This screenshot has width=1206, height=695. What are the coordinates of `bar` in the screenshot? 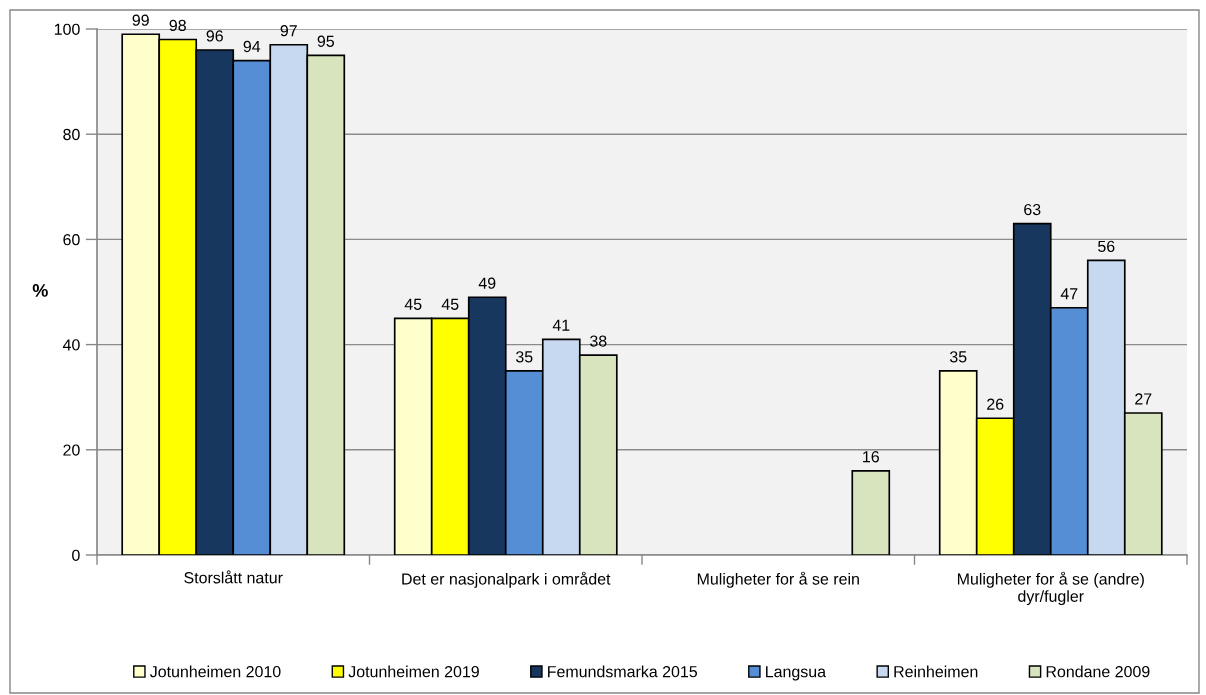 It's located at (871, 512).